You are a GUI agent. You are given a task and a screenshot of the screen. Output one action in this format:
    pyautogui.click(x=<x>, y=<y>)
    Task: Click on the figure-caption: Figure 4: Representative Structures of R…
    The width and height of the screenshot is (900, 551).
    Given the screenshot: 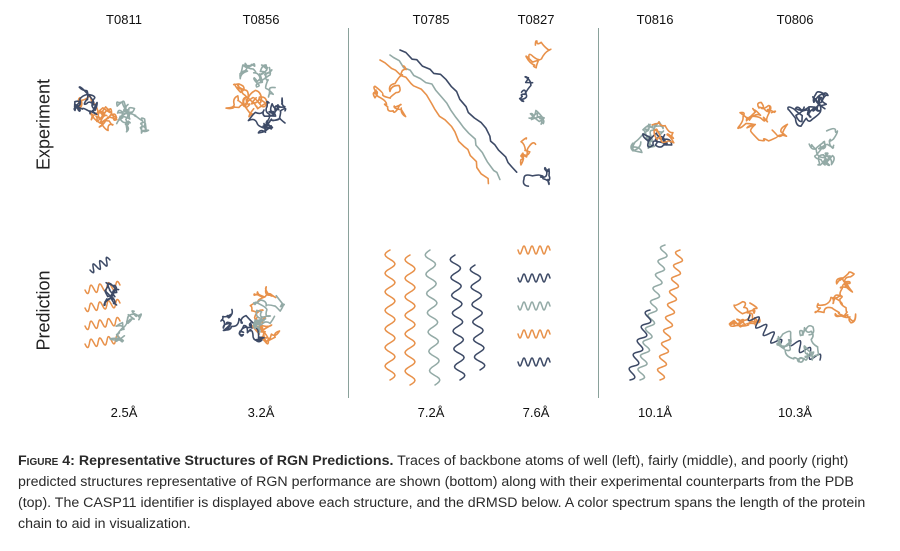 What is the action you would take?
    pyautogui.click(x=452, y=493)
    